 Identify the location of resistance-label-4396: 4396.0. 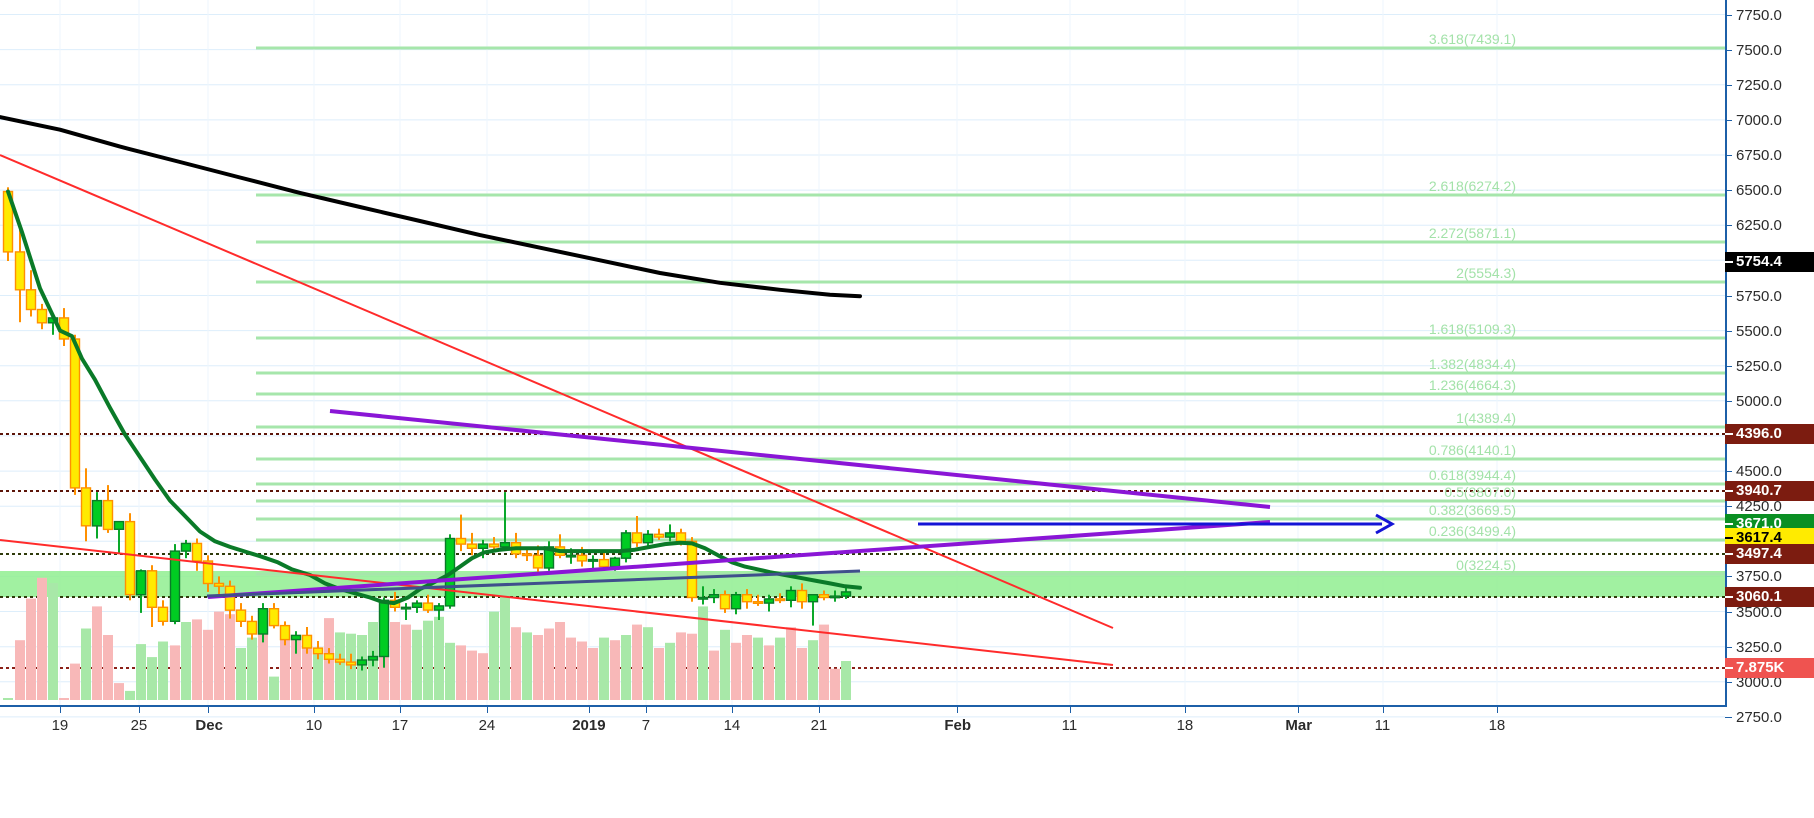
(1769, 434).